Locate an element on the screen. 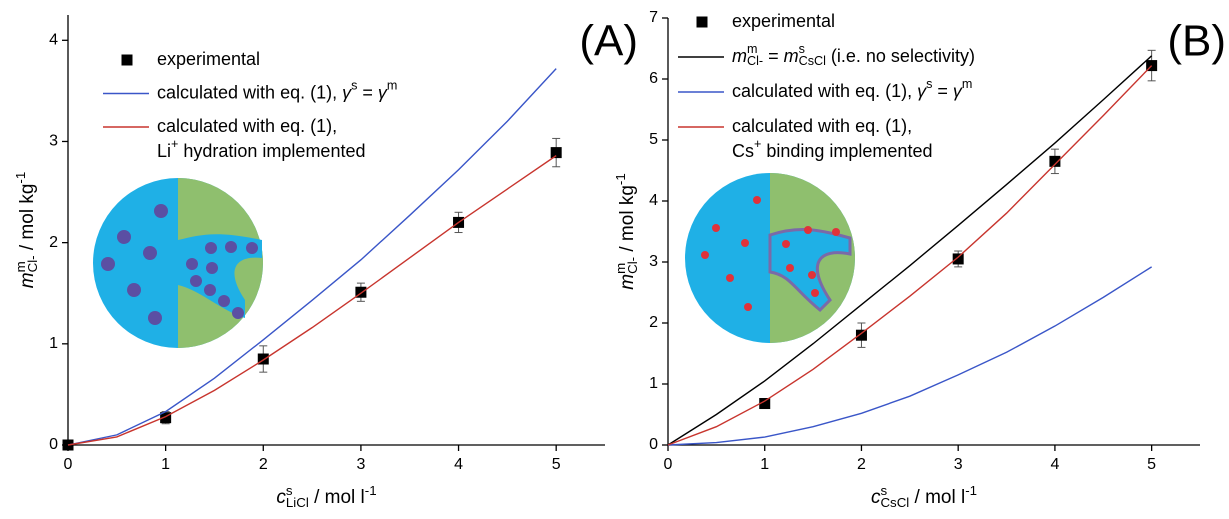 The image size is (1229, 519). inset-b is located at coordinates (770, 258).